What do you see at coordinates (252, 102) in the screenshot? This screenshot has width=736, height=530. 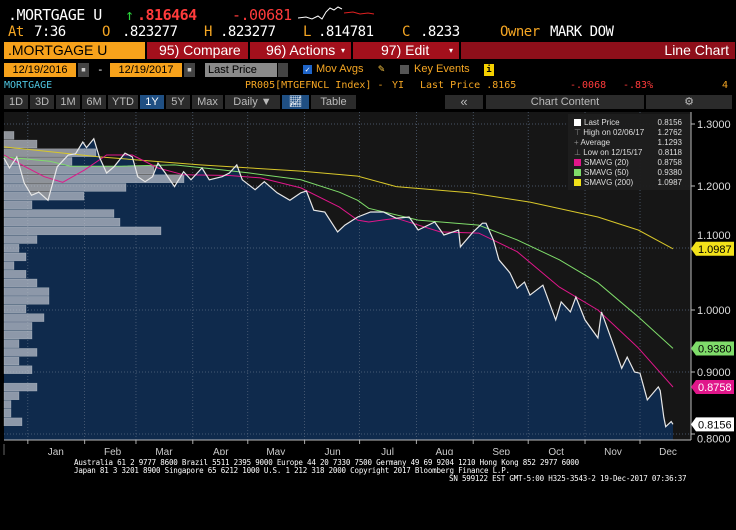 I see `frequency-select: Daily ▼` at bounding box center [252, 102].